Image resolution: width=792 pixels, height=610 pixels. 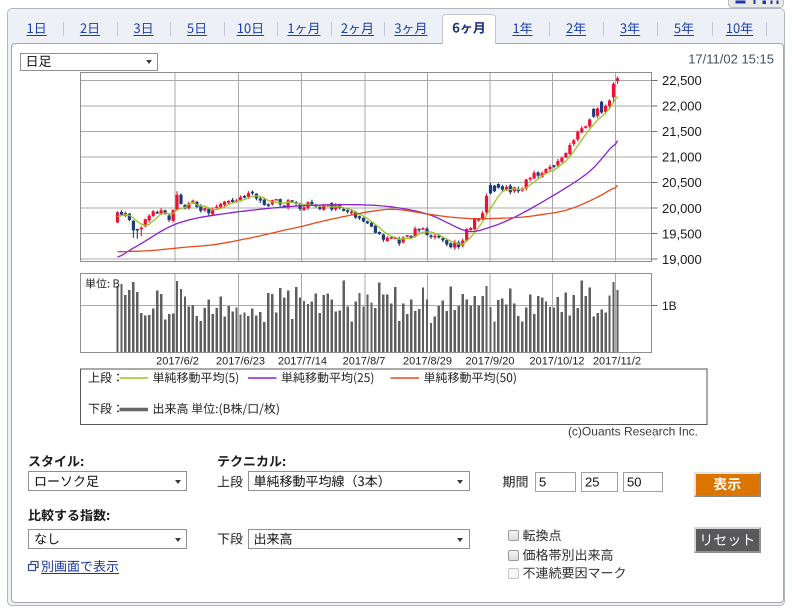 I want to click on svg-text: 22,000, so click(x=682, y=106).